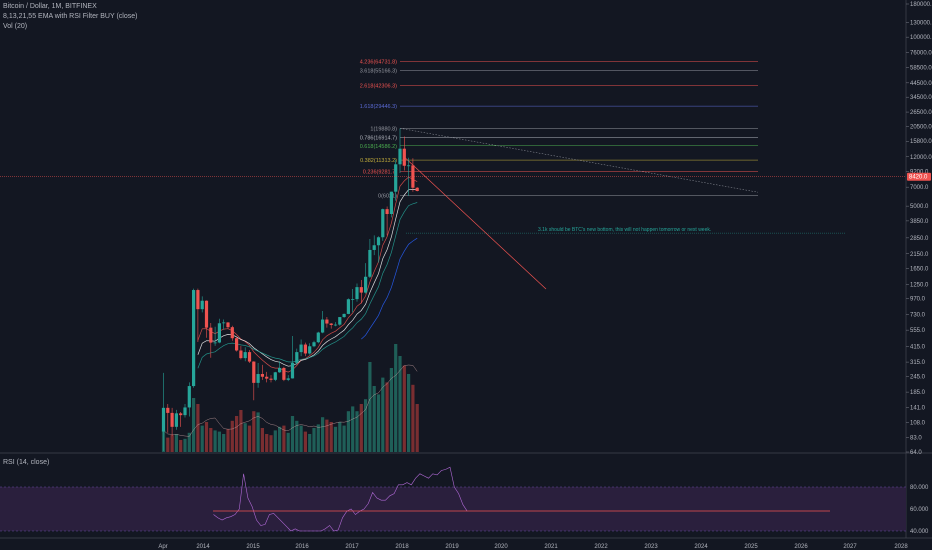  What do you see at coordinates (579, 160) in the screenshot?
I see `dotted-trendline` at bounding box center [579, 160].